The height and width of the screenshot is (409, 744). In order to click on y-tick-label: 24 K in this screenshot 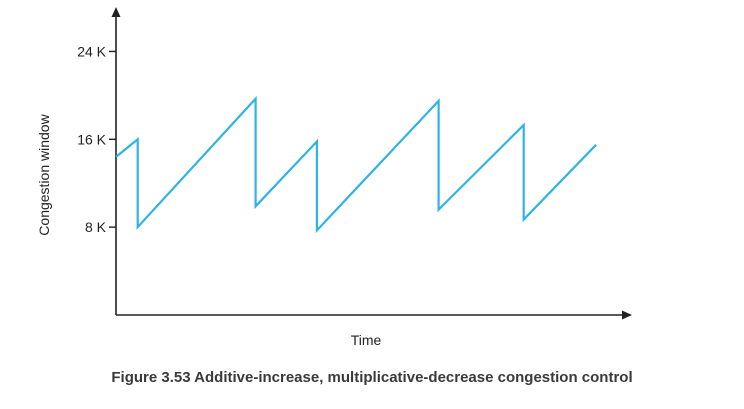, I will do `click(91, 51)`.